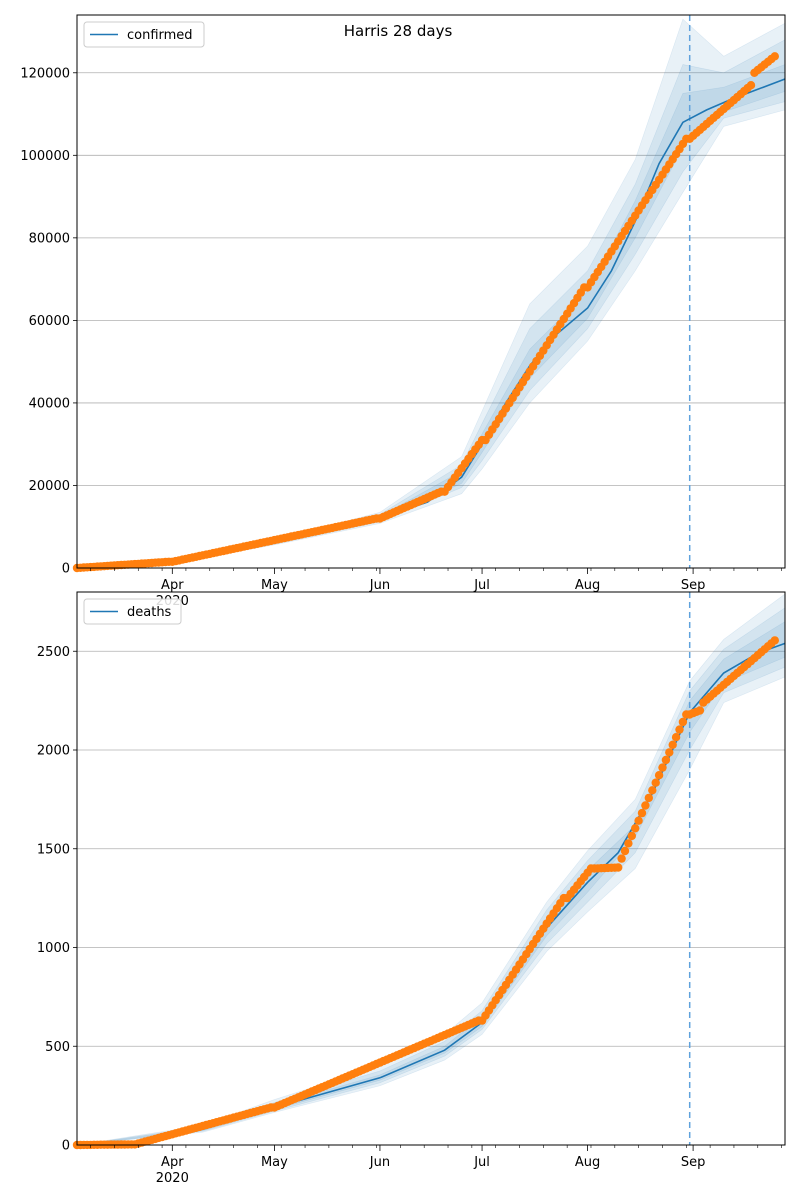 Image resolution: width=800 pixels, height=1200 pixels. Describe the element at coordinates (172, 1178) in the screenshot. I see `x-tick-sublabel: 2020` at that location.